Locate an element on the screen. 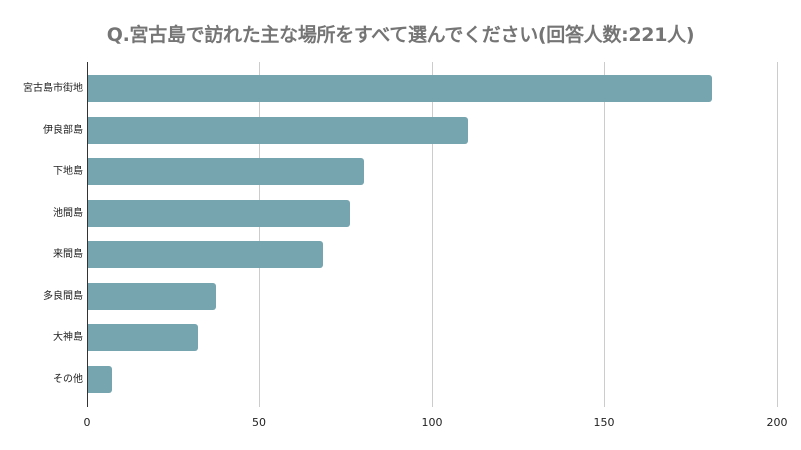 This screenshot has width=801, height=450. category-label: 伊良部島 is located at coordinates (63, 130).